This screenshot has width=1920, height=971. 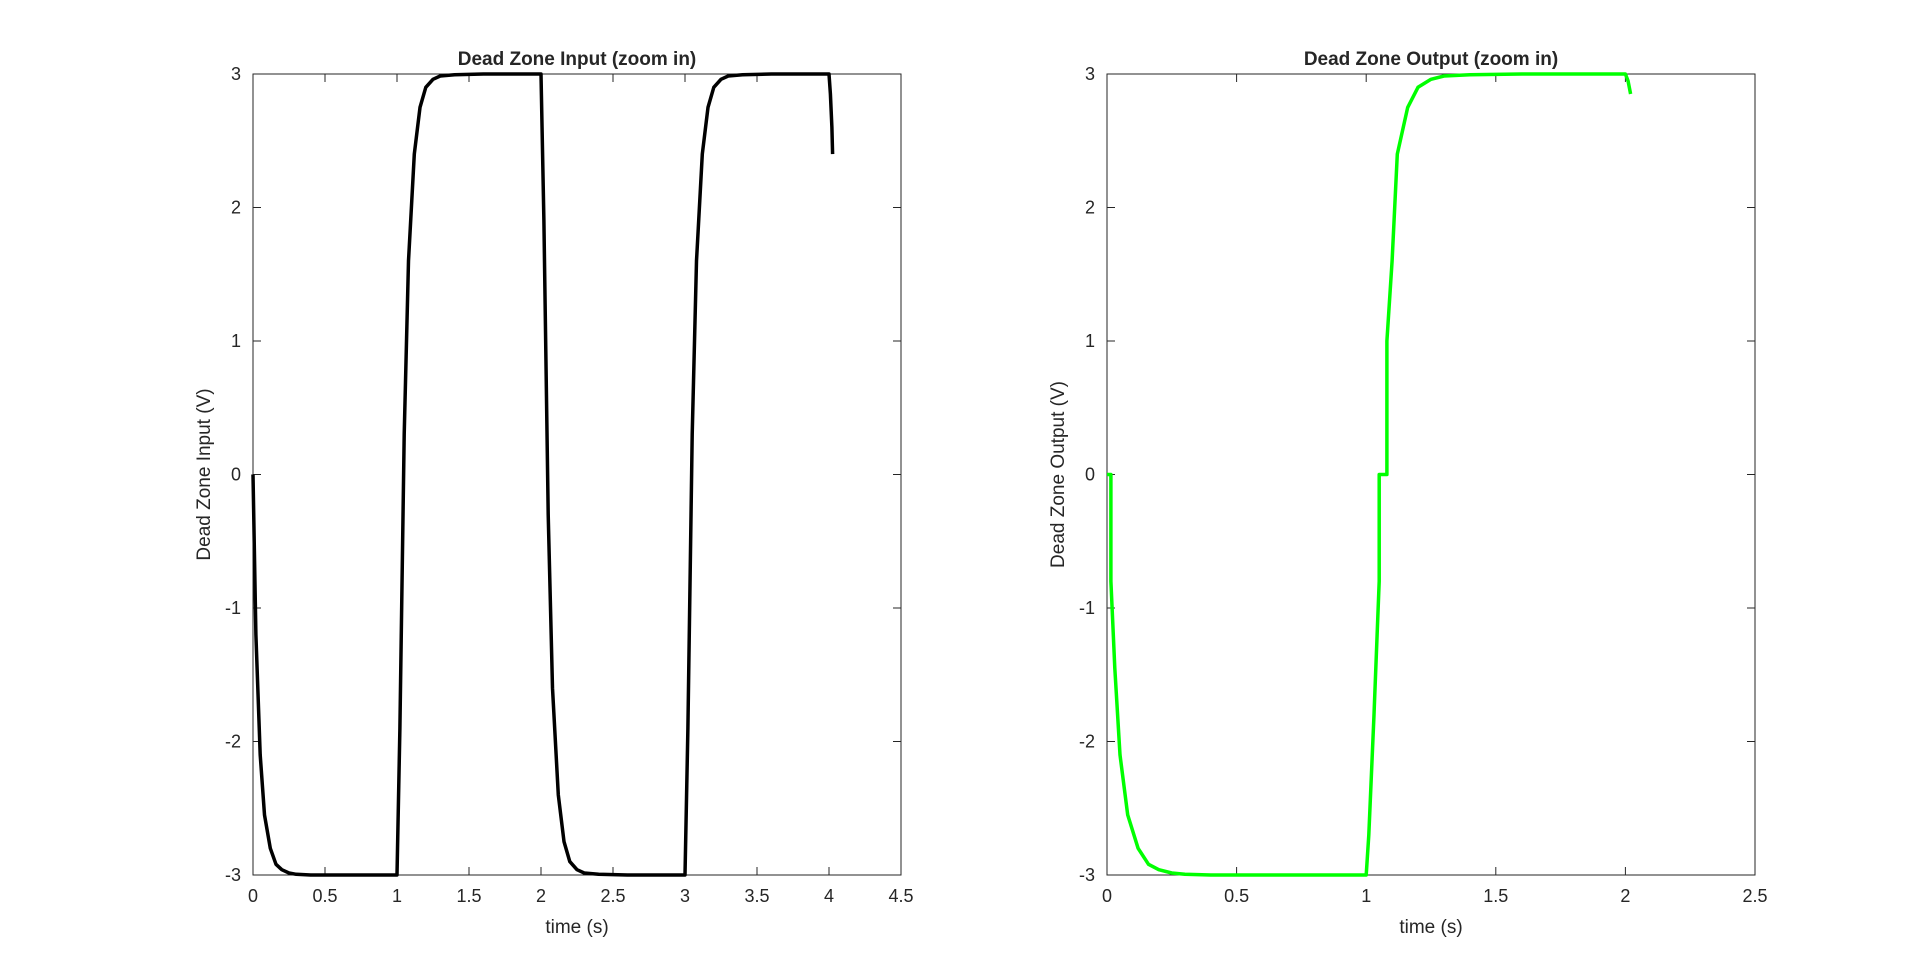 What do you see at coordinates (1058, 474) in the screenshot?
I see `output-chart-y-axis-label: Dead Zone Output (V)` at bounding box center [1058, 474].